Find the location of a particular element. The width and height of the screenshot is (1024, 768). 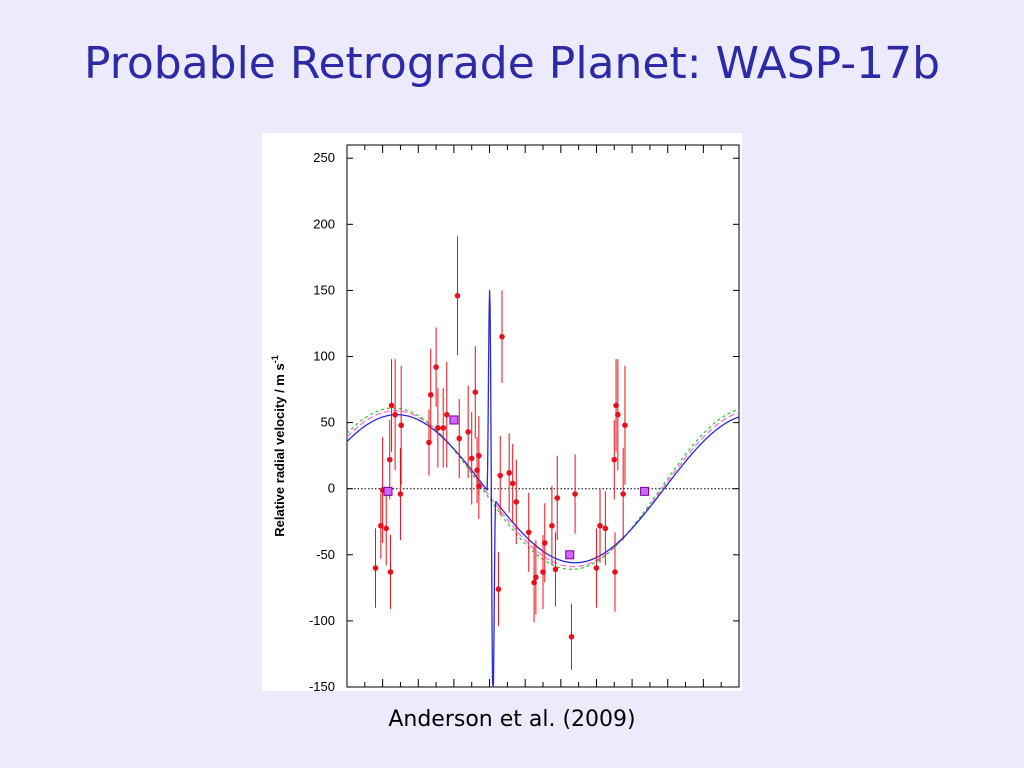

y-tick-label: 150 is located at coordinates (324, 289).